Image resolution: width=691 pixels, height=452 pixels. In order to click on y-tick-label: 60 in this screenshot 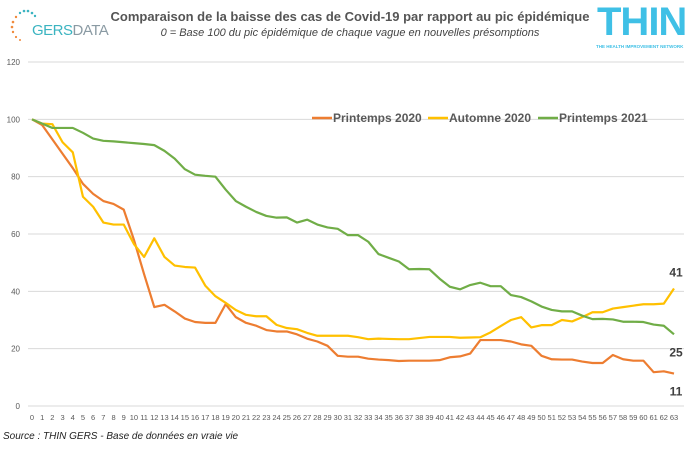, I will do `click(15, 234)`.